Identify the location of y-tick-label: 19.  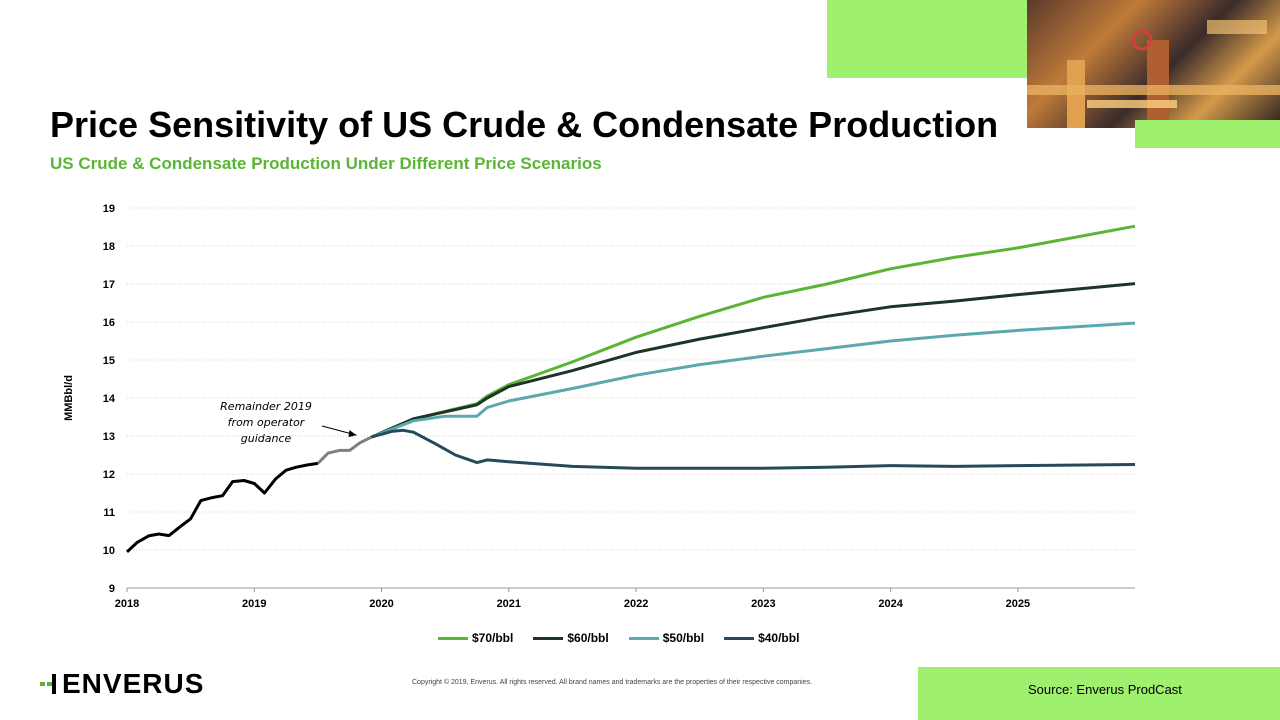
(109, 209).